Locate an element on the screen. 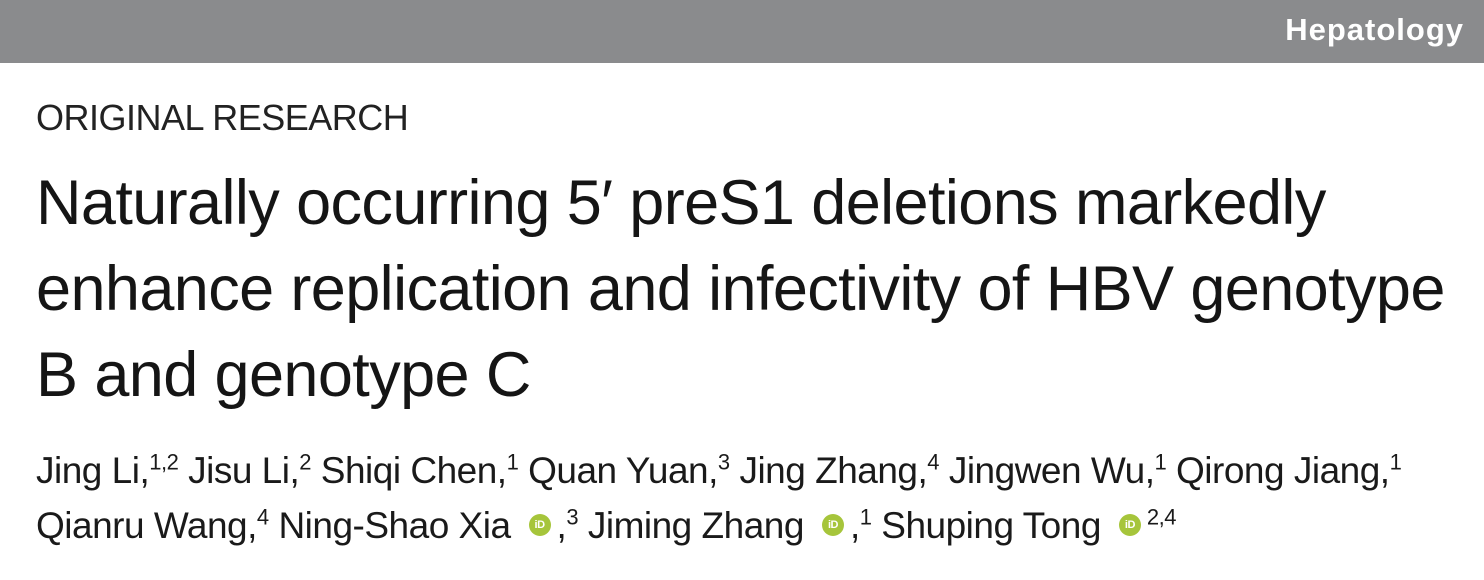 The width and height of the screenshot is (1484, 580). affiliation-marker: 1,2 is located at coordinates (164, 462).